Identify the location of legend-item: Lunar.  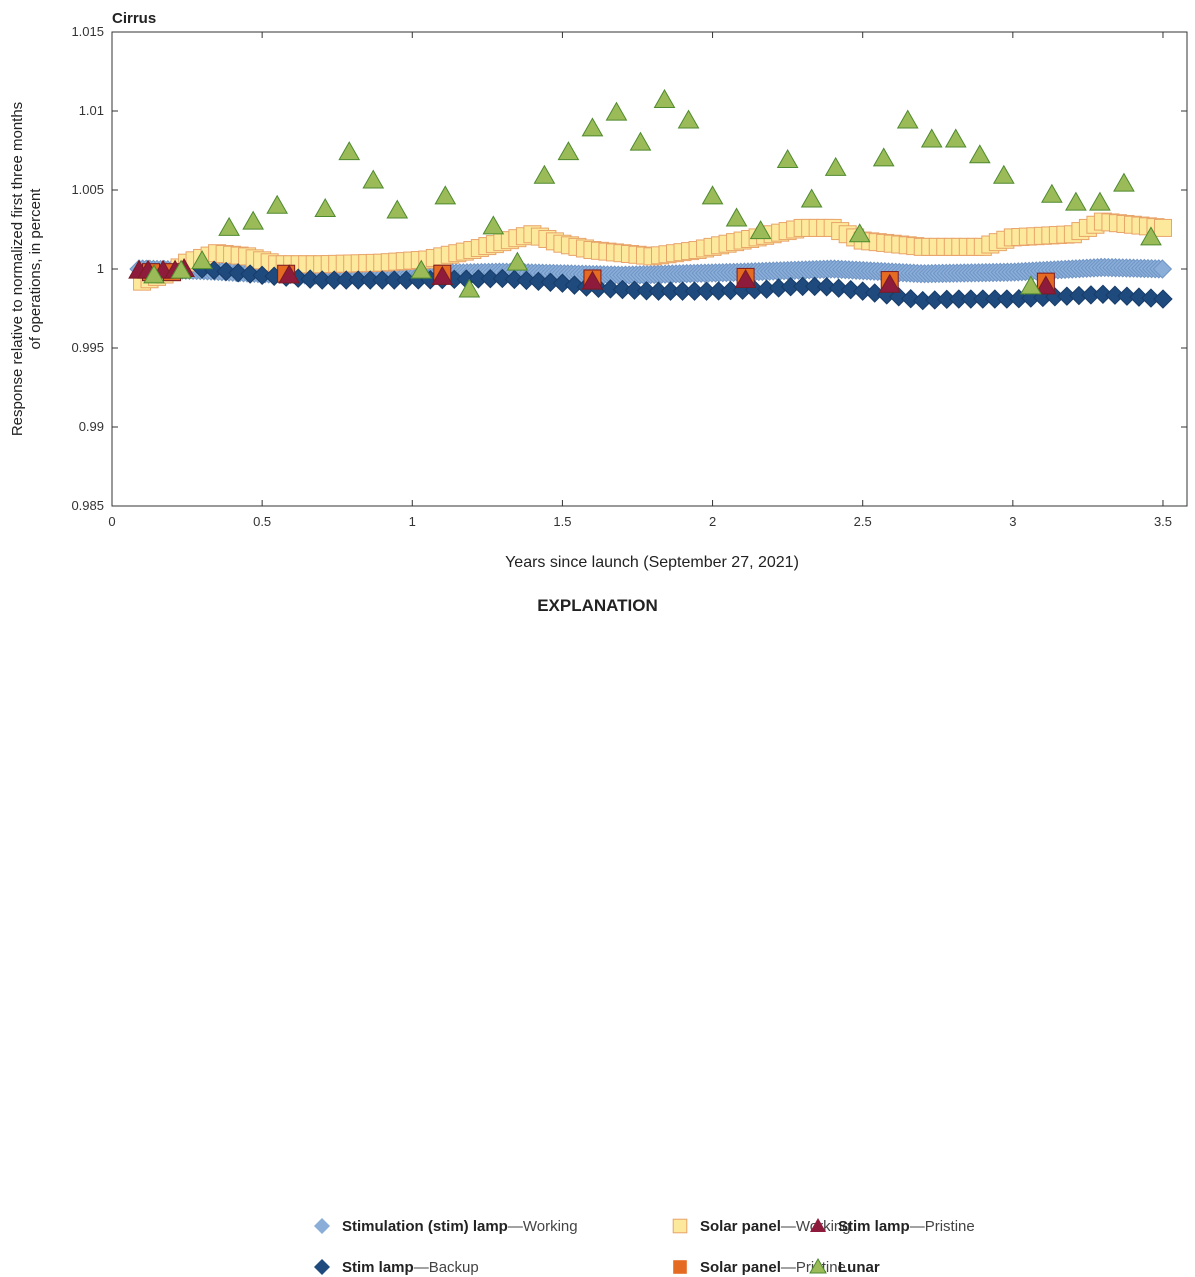
(844, 1267).